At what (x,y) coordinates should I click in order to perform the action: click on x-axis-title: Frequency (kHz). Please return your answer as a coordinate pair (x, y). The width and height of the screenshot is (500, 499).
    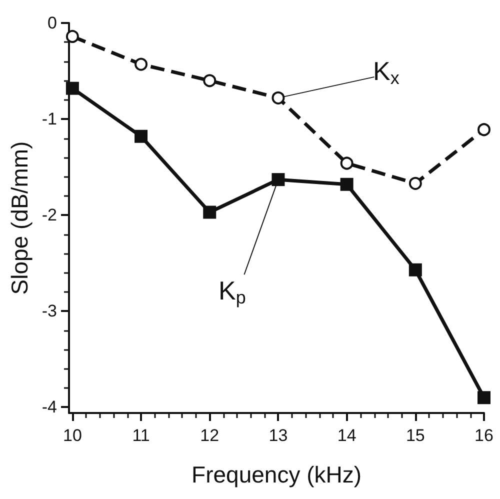
    Looking at the image, I should click on (277, 475).